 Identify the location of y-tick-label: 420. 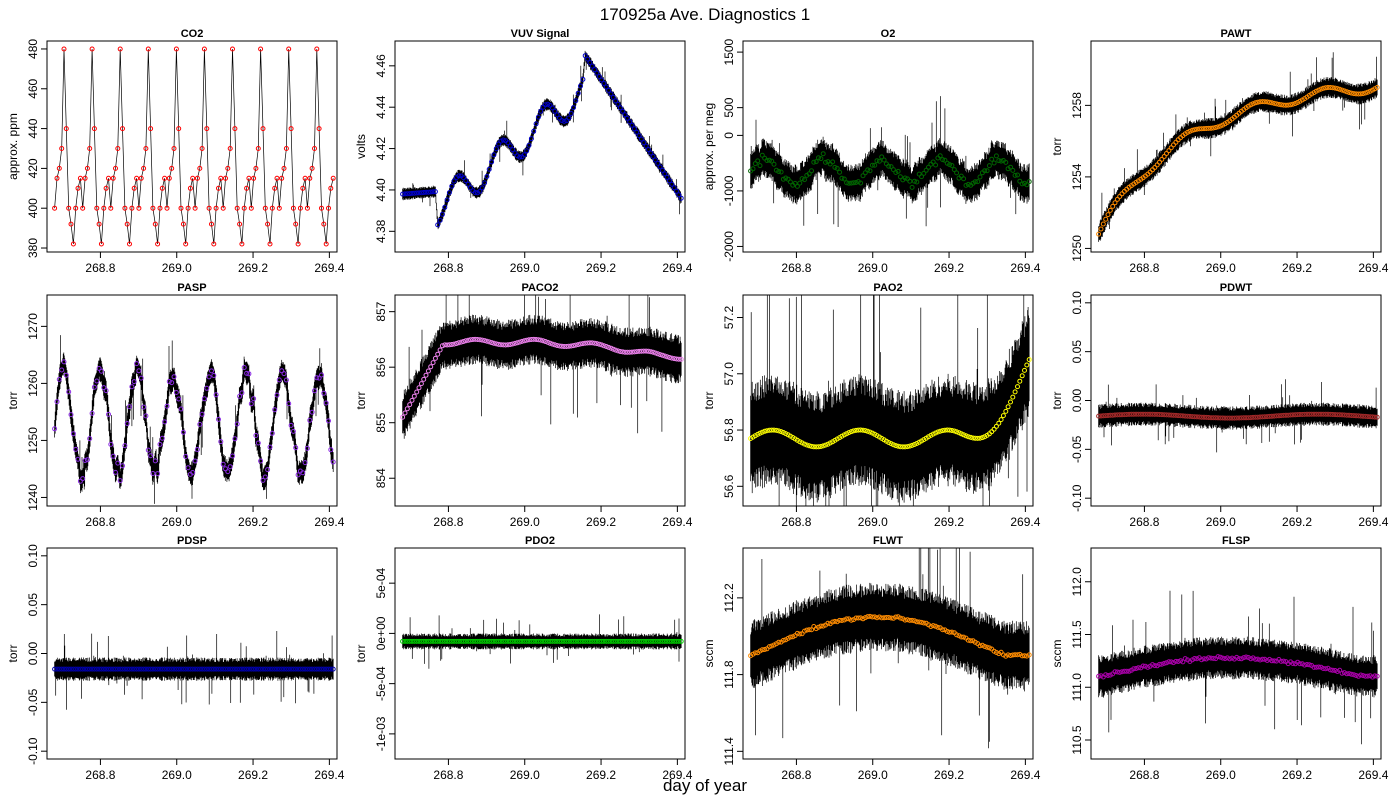
(33, 168).